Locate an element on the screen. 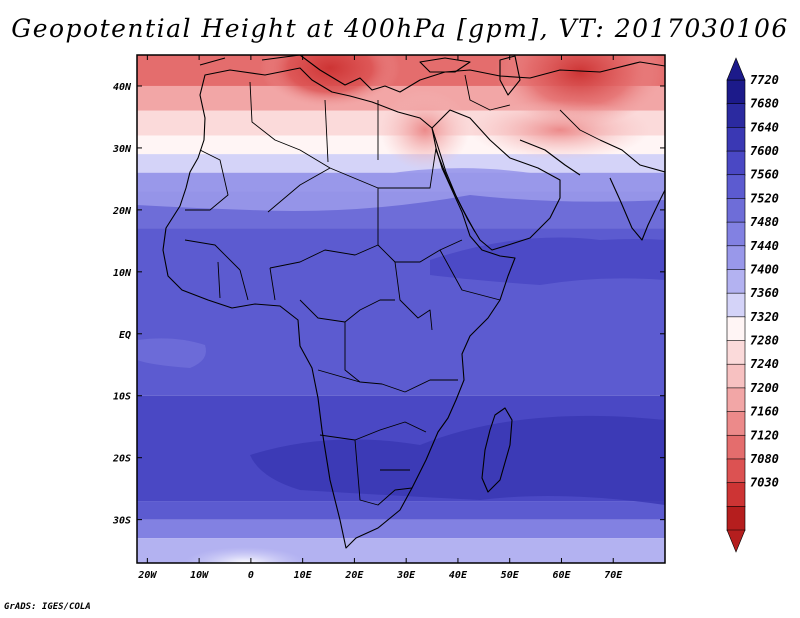  colorbar-label: 7030 is located at coordinates (764, 483).